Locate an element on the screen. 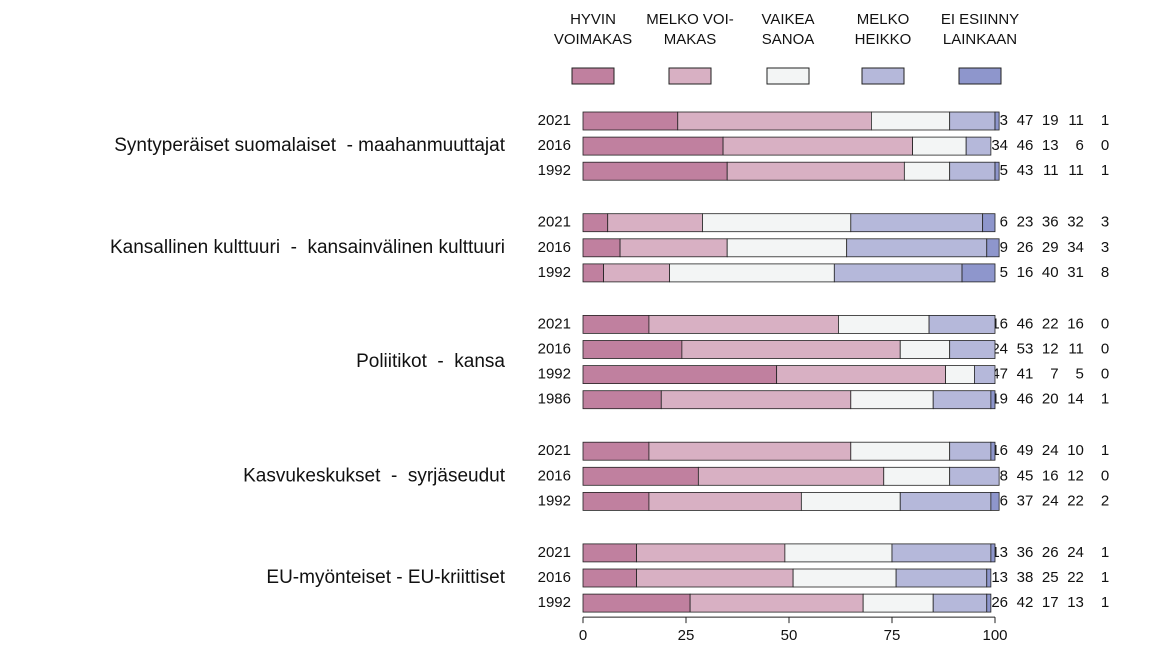  value-label: 34 is located at coordinates (999, 145).